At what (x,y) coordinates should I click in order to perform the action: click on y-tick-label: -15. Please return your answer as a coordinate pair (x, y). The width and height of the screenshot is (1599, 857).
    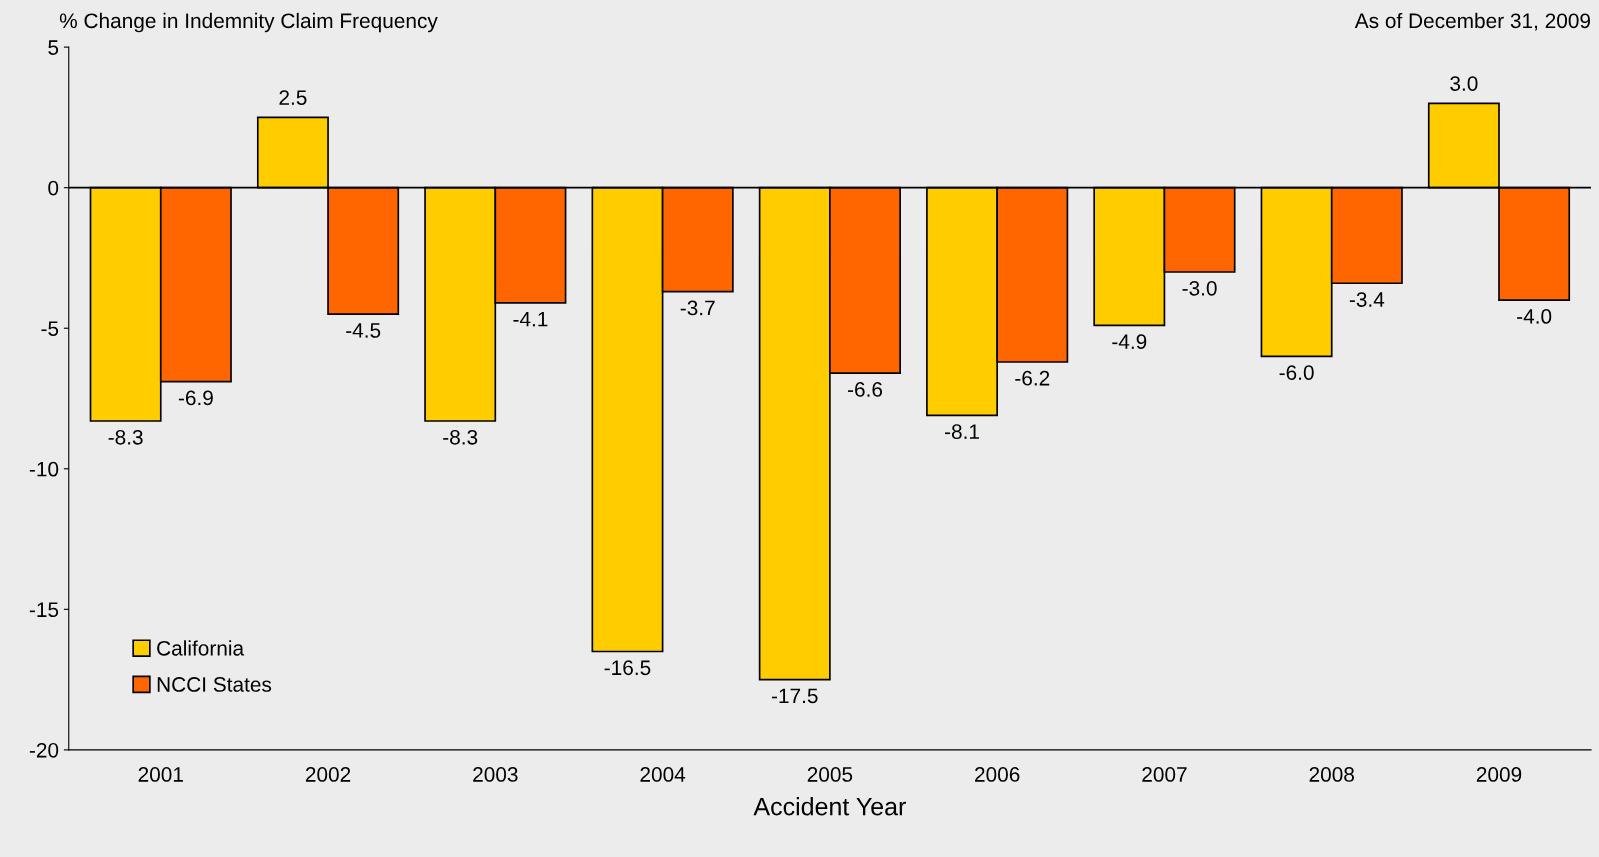
    Looking at the image, I should click on (44, 610).